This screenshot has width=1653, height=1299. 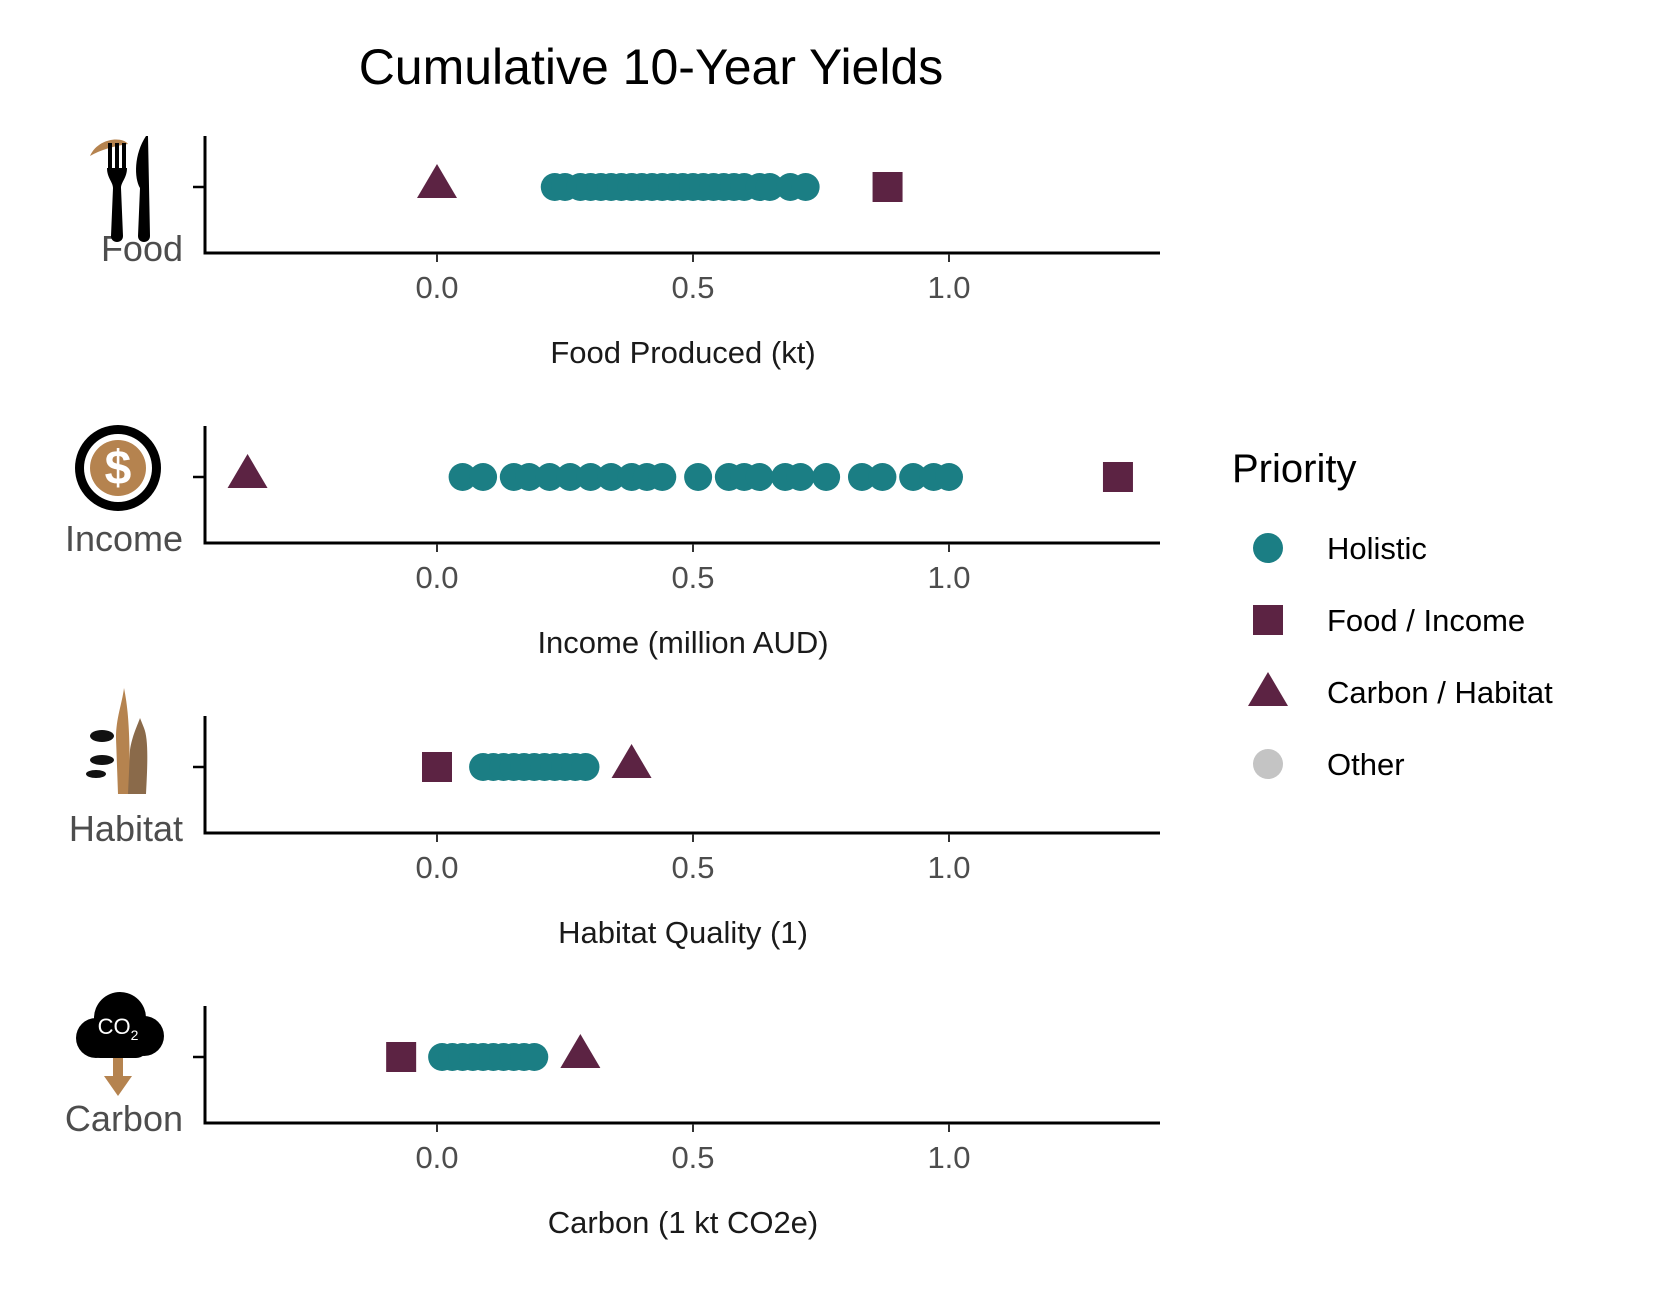 I want to click on x-axis-label: Habitat Quality (1), so click(x=683, y=932).